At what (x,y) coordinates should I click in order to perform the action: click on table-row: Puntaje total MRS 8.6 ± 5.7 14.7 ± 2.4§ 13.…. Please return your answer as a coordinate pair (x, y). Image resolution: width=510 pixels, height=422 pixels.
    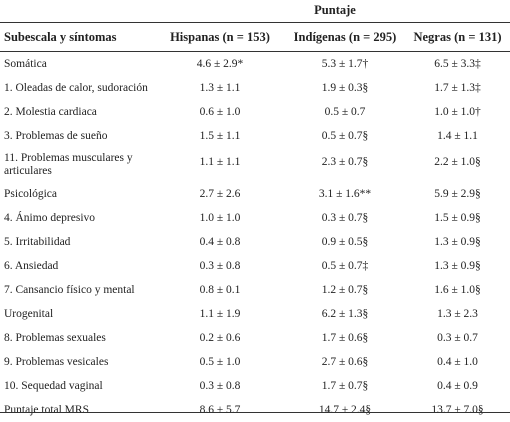
    Looking at the image, I should click on (255, 410).